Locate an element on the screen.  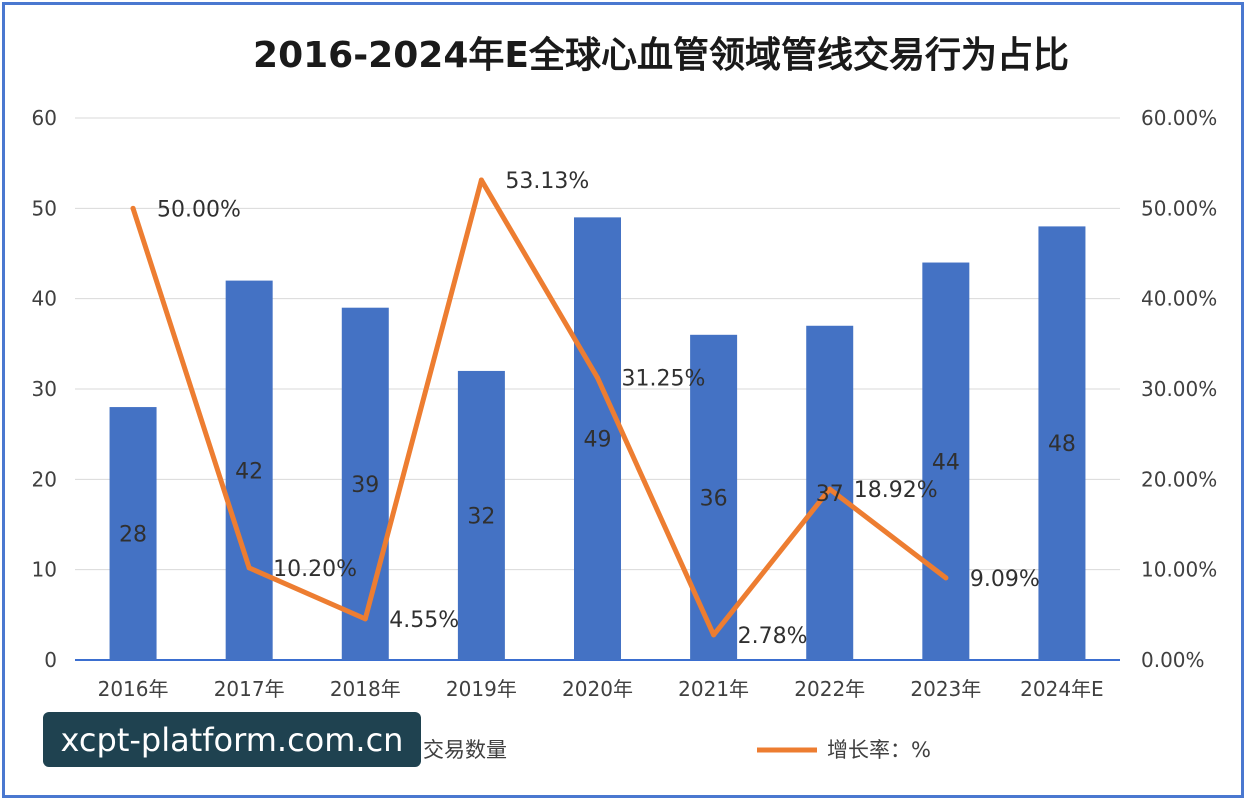
y-left-tick-label: 10 is located at coordinates (44, 570).